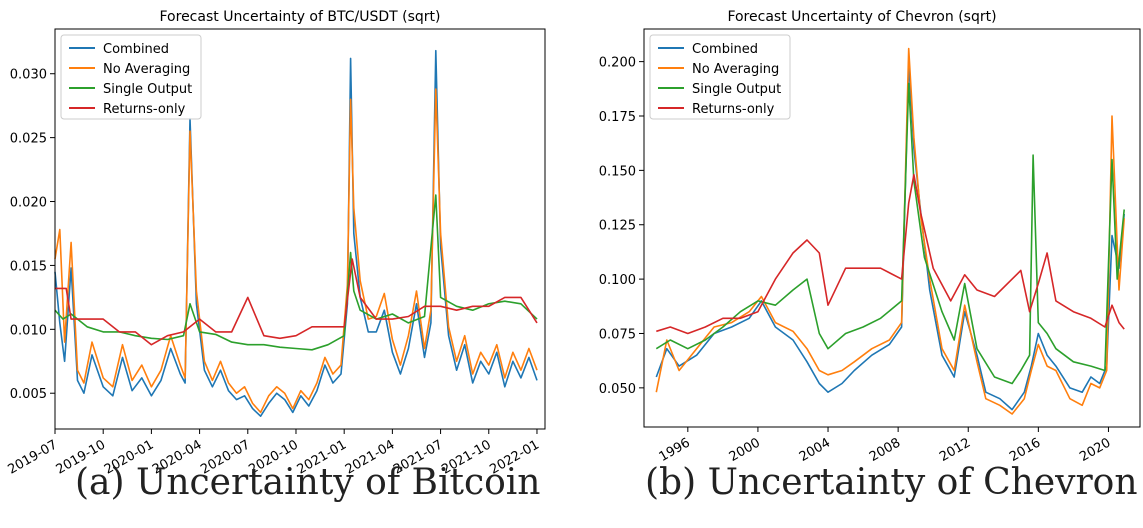 This screenshot has height=528, width=1143. Describe the element at coordinates (300, 17) in the screenshot. I see `chart-title: Forecast Uncertainty of BTC/USDT (sqrt)` at that location.